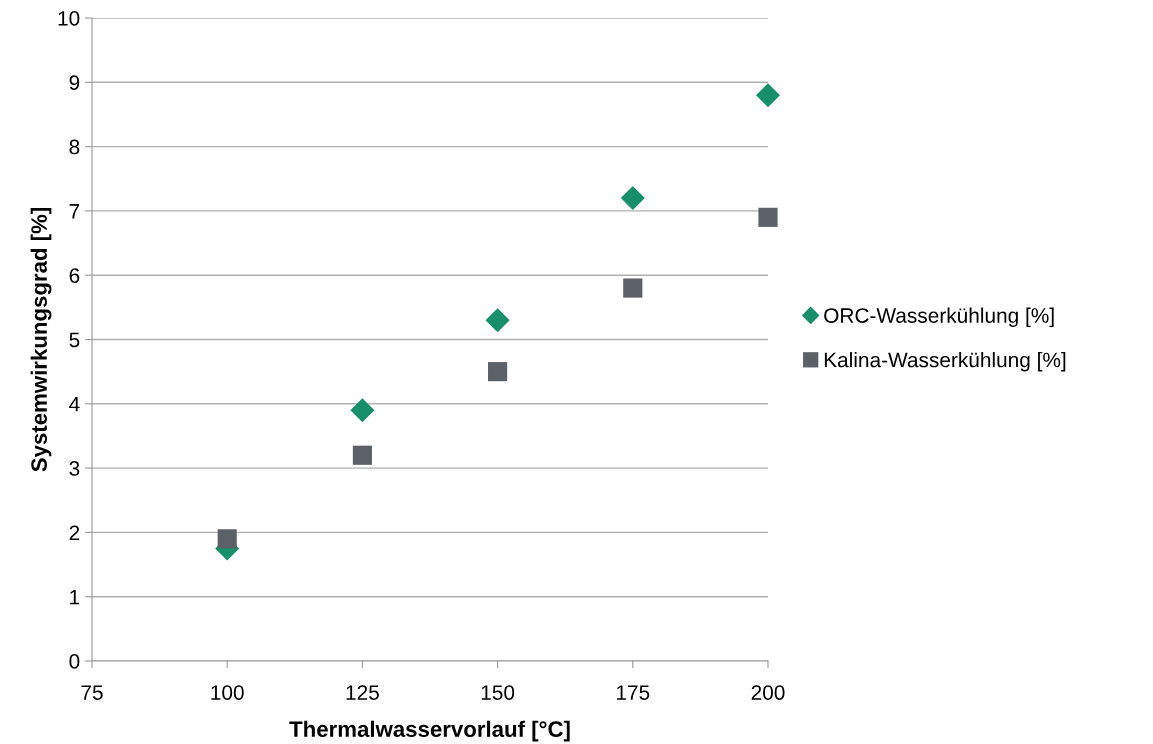 The image size is (1153, 744). Describe the element at coordinates (633, 692) in the screenshot. I see `x-tick-label: 175` at that location.